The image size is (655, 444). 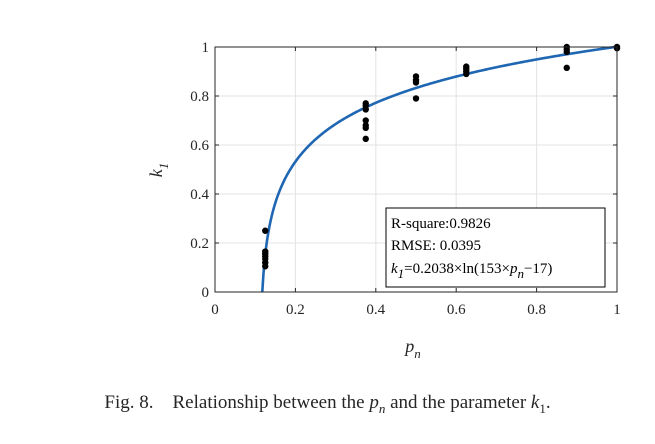 What do you see at coordinates (295, 310) in the screenshot?
I see `x-tick-label: 0.2` at bounding box center [295, 310].